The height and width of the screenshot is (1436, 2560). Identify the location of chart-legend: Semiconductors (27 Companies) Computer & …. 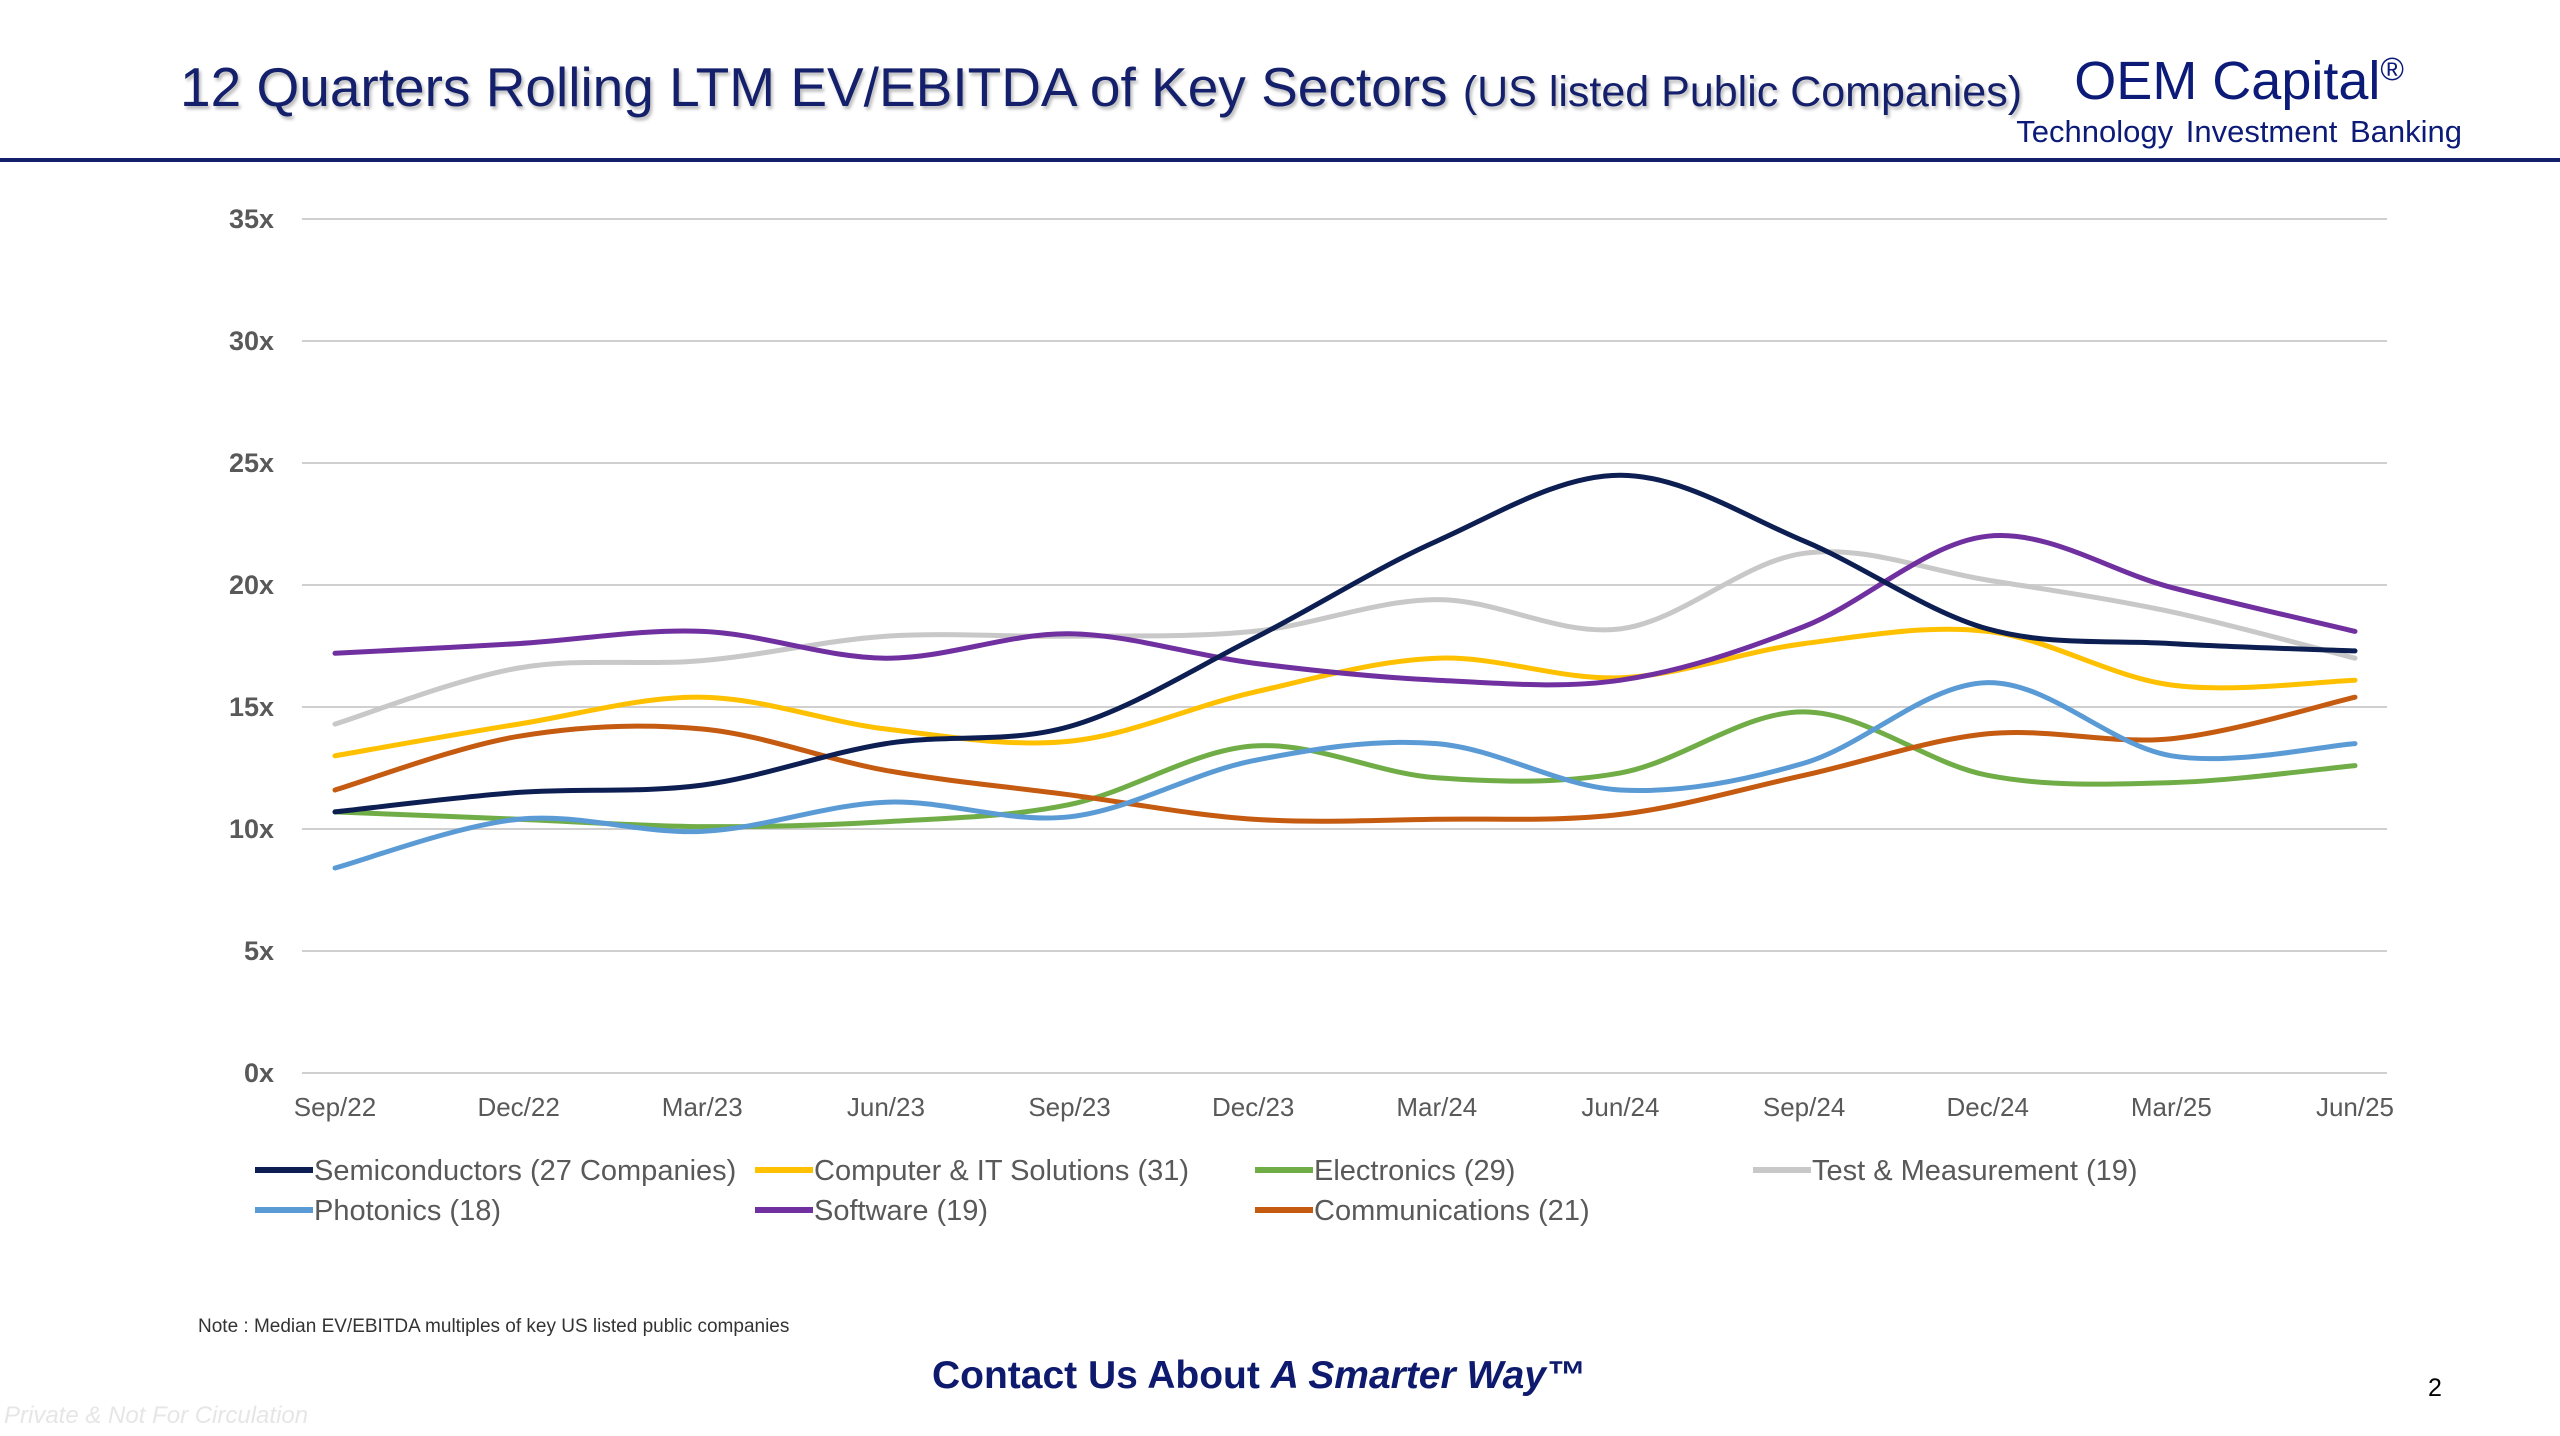
(1196, 1191).